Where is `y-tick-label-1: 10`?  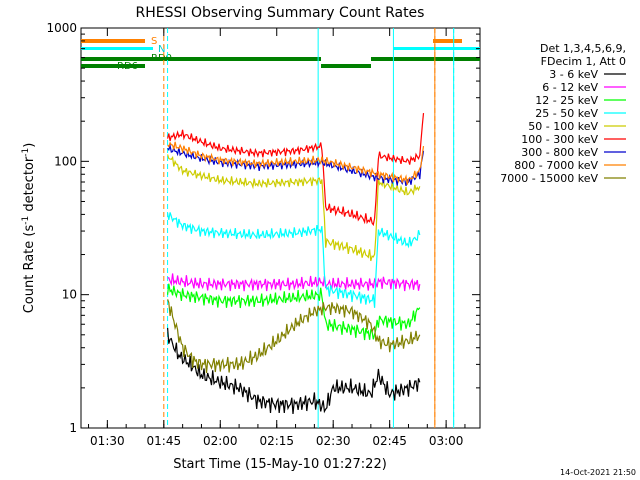
y-tick-label-1: 10 is located at coordinates (69, 295).